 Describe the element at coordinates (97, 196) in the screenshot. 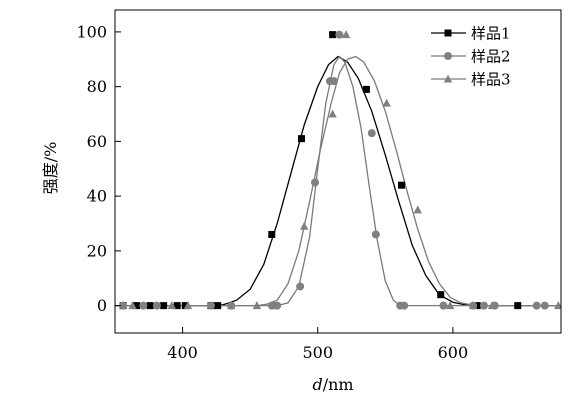

I see `y-tick-label-40: 40` at that location.